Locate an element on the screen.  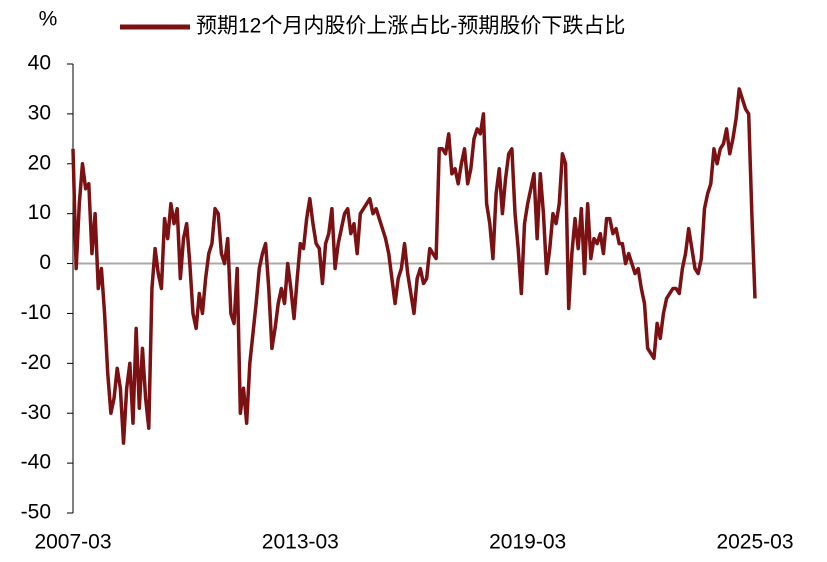
x-tick-label: 2019-03 is located at coordinates (527, 542).